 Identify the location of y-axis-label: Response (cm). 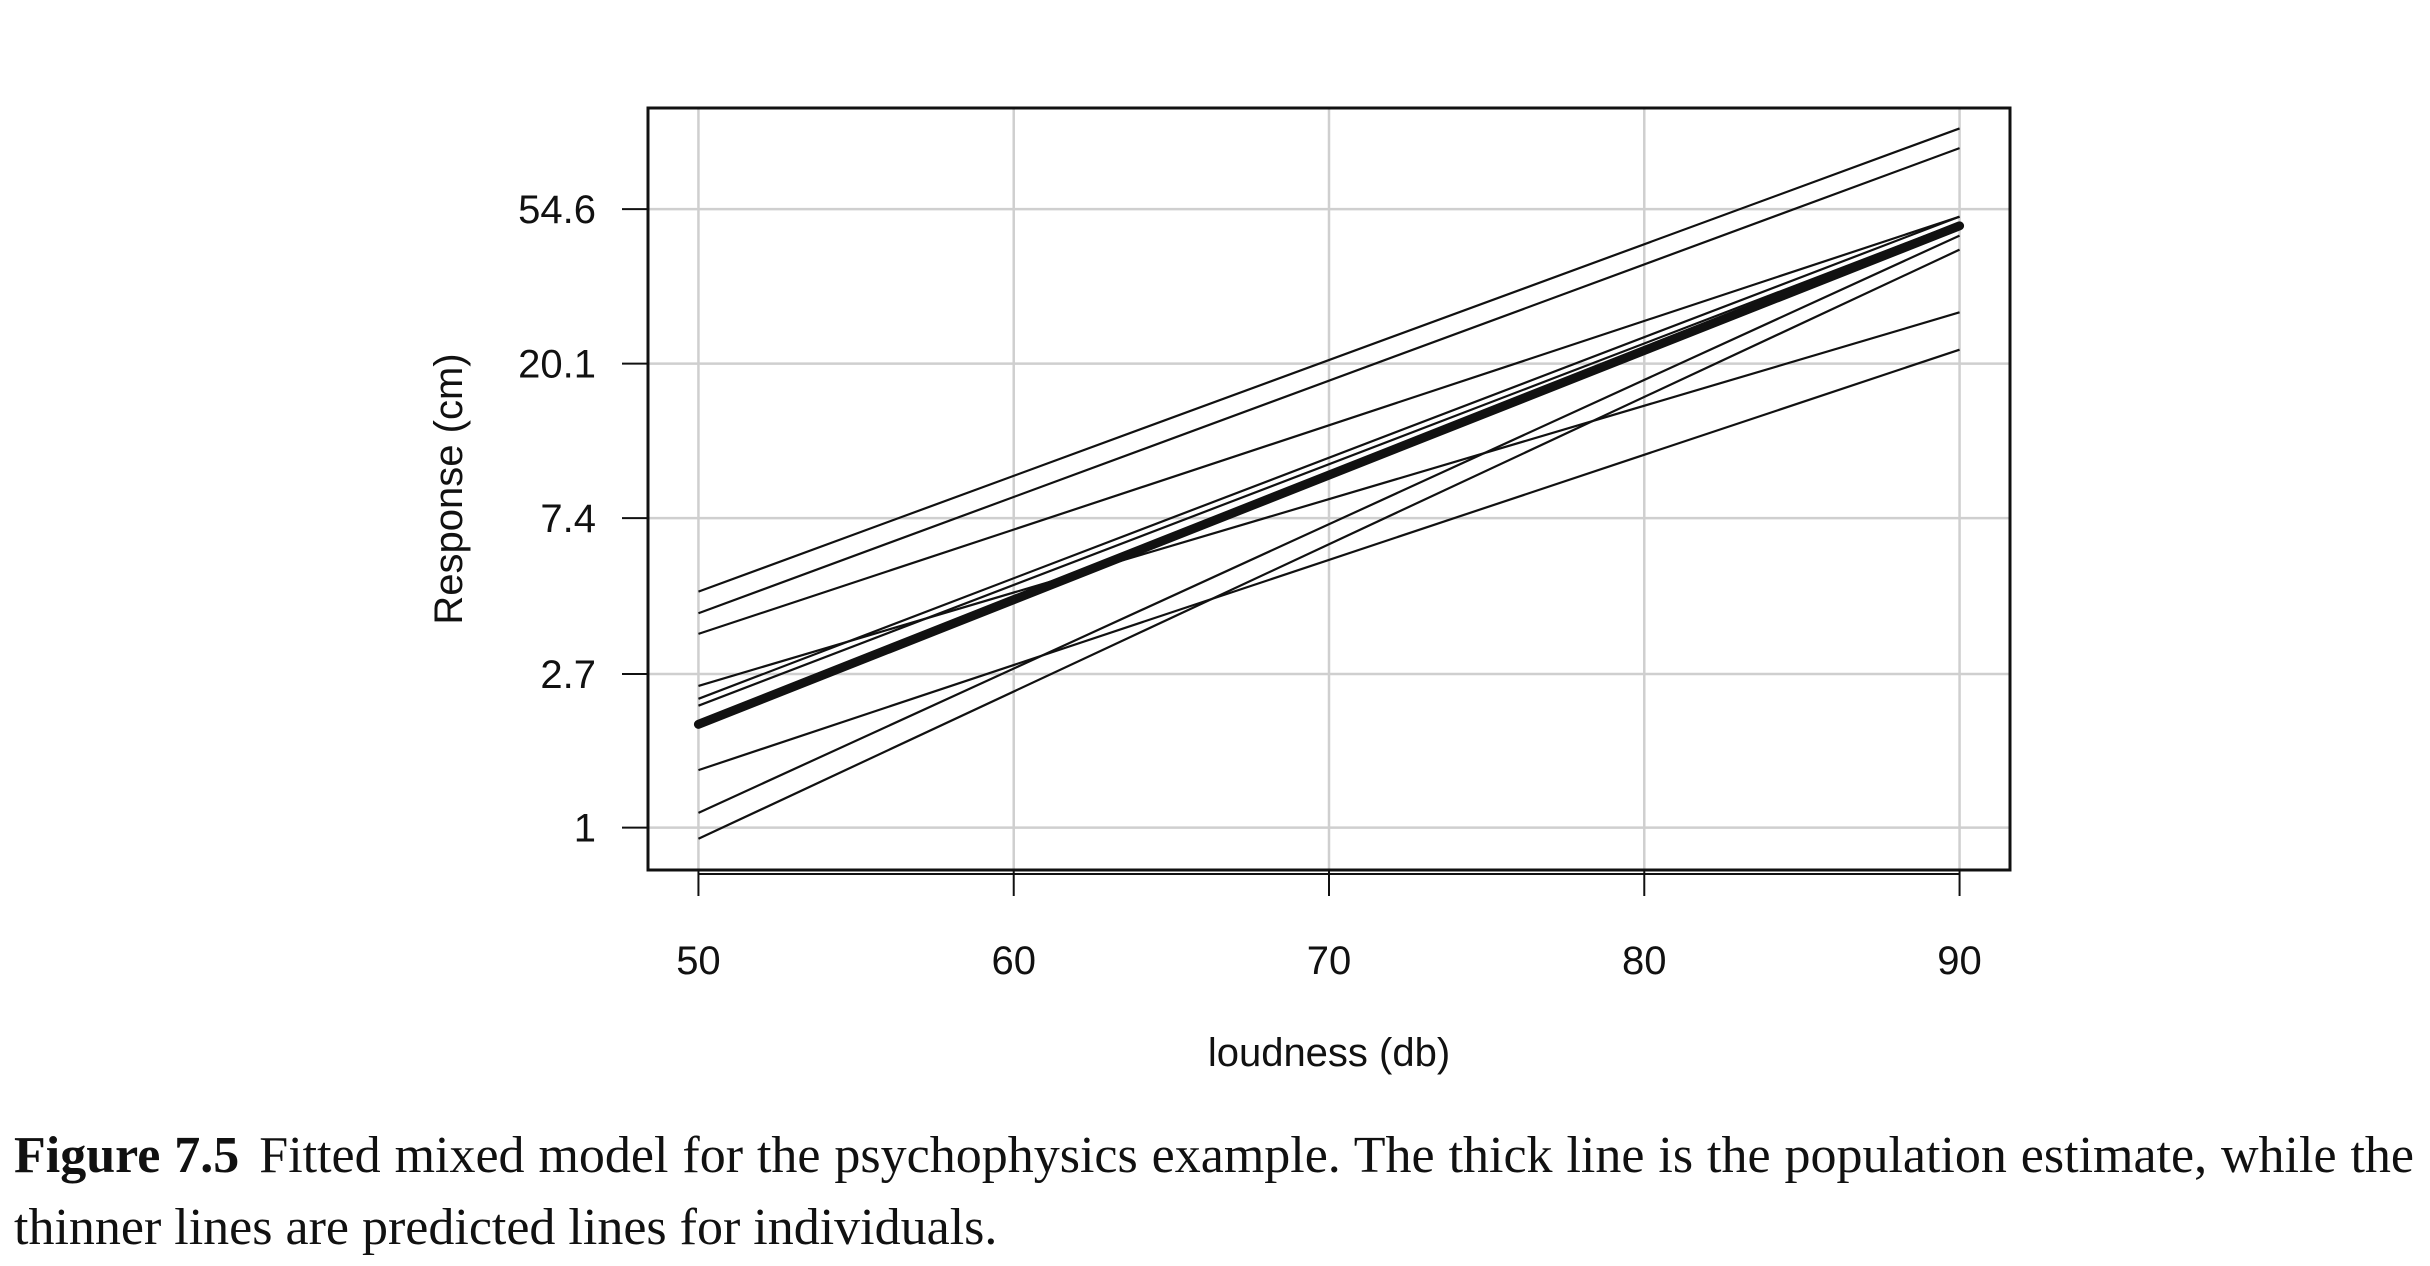
(449, 488).